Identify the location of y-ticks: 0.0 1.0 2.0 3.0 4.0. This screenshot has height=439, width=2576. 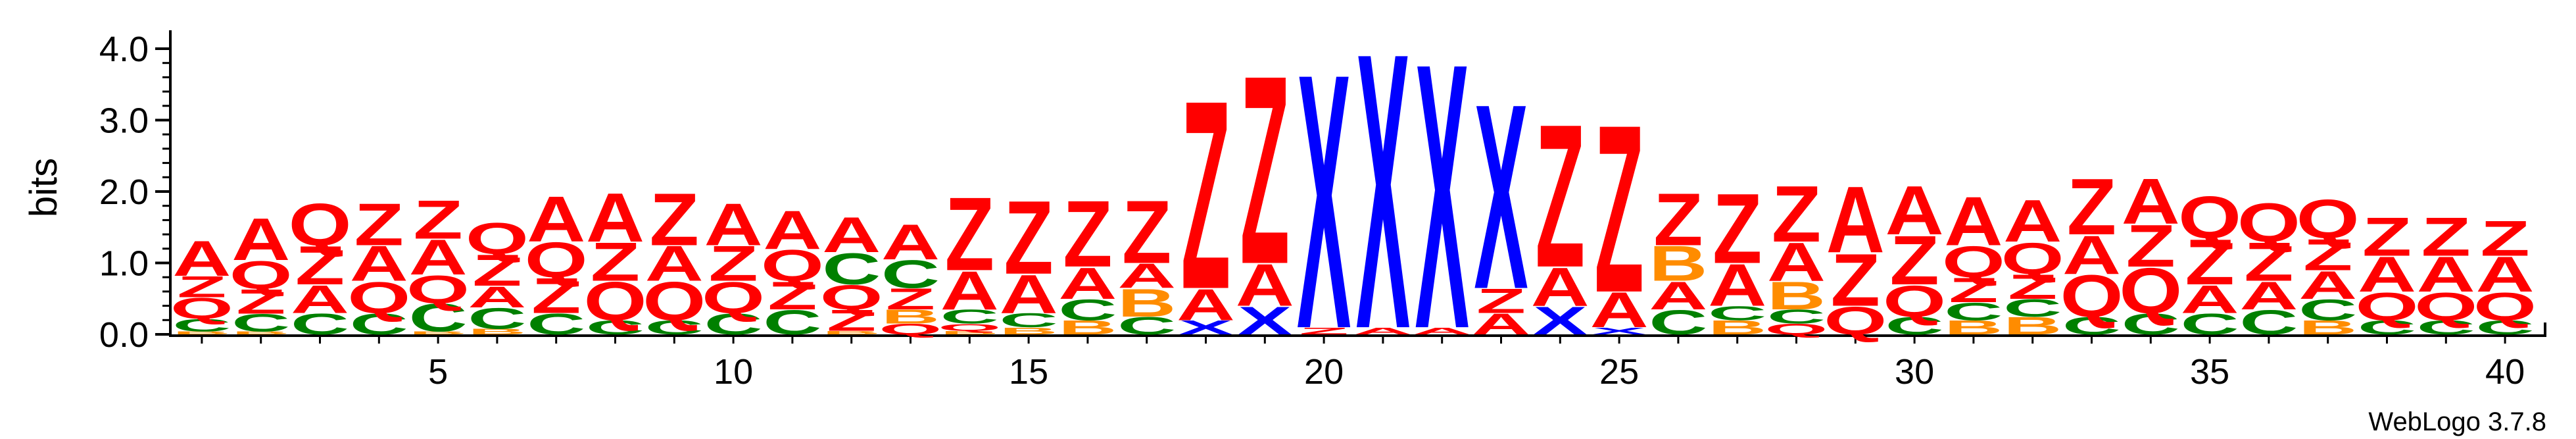
(134, 192).